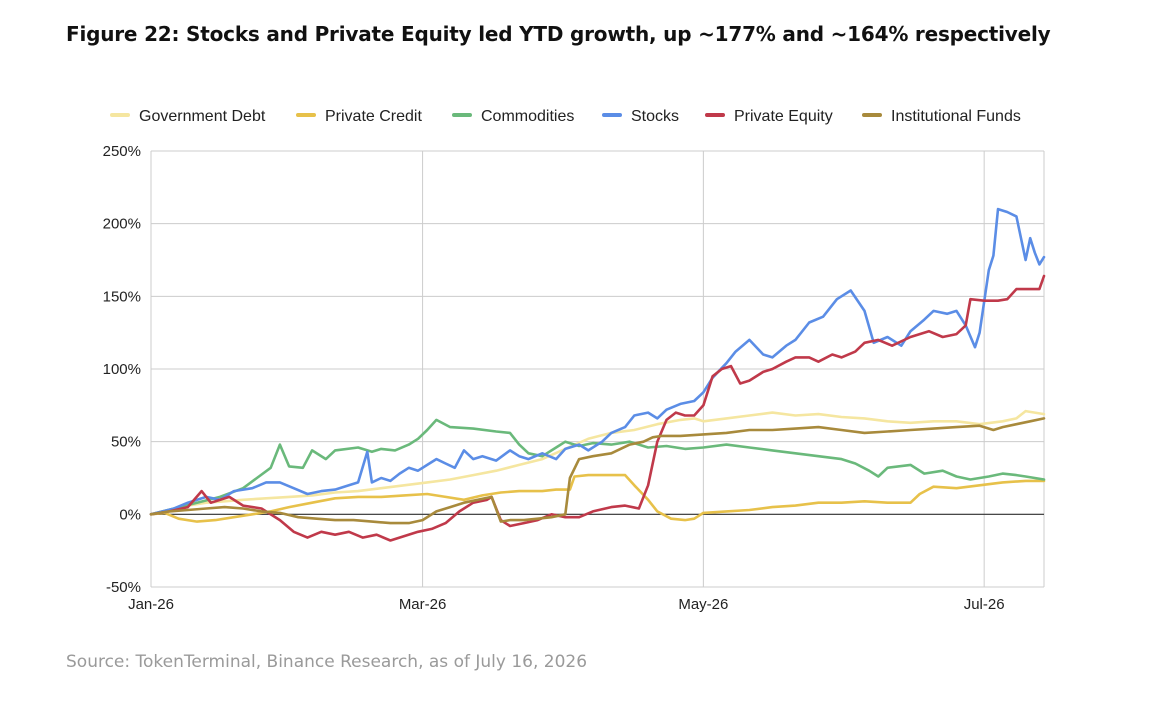 This screenshot has width=1154, height=722. Describe the element at coordinates (122, 296) in the screenshot. I see `y-tick-label-2: 150%` at that location.